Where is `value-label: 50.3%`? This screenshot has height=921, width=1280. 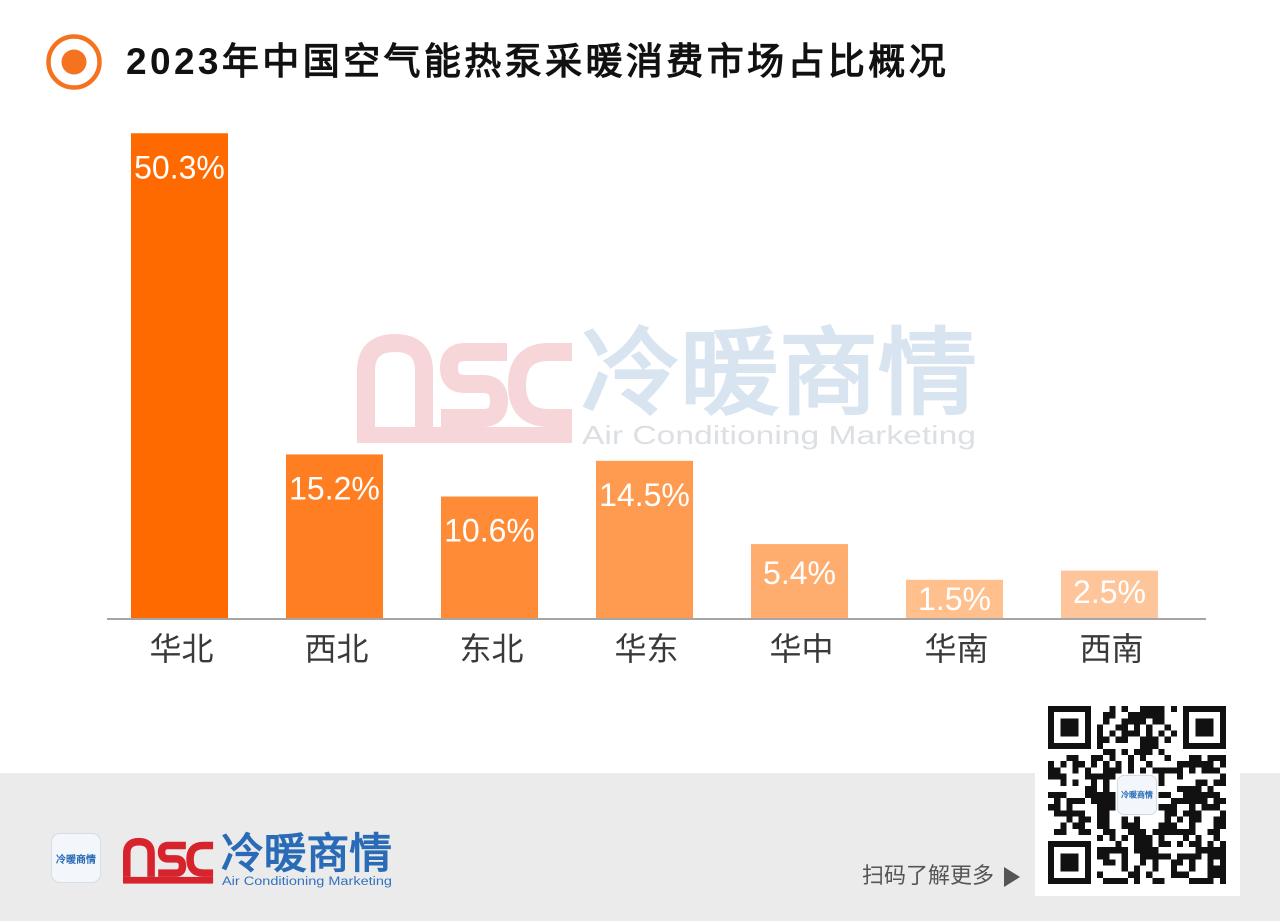
value-label: 50.3% is located at coordinates (179, 167).